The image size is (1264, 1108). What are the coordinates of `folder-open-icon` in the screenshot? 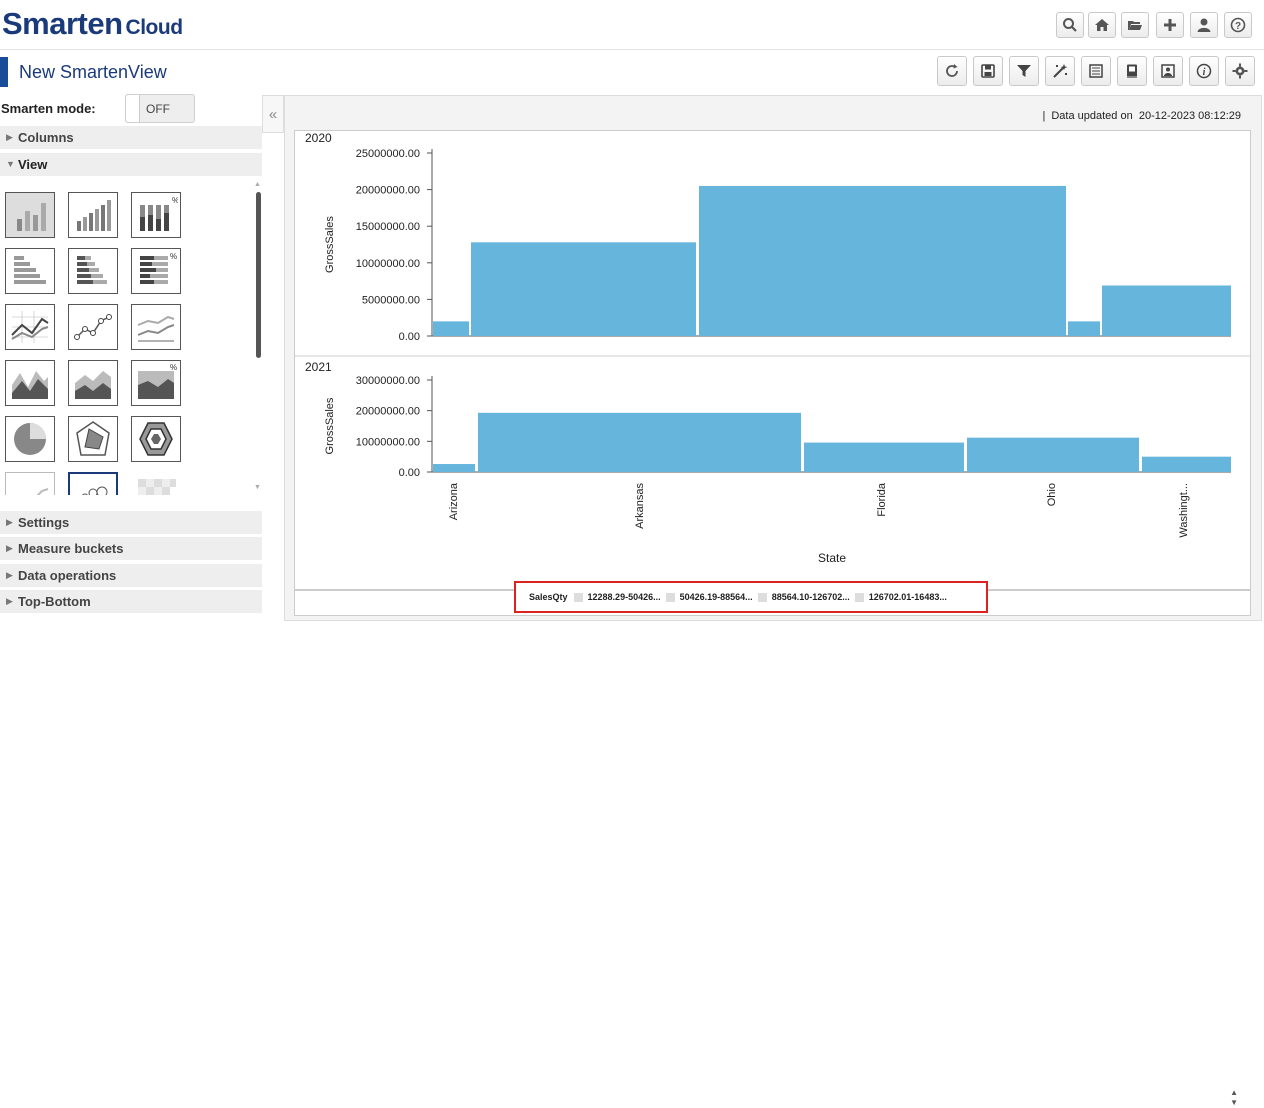 It's located at (1135, 25).